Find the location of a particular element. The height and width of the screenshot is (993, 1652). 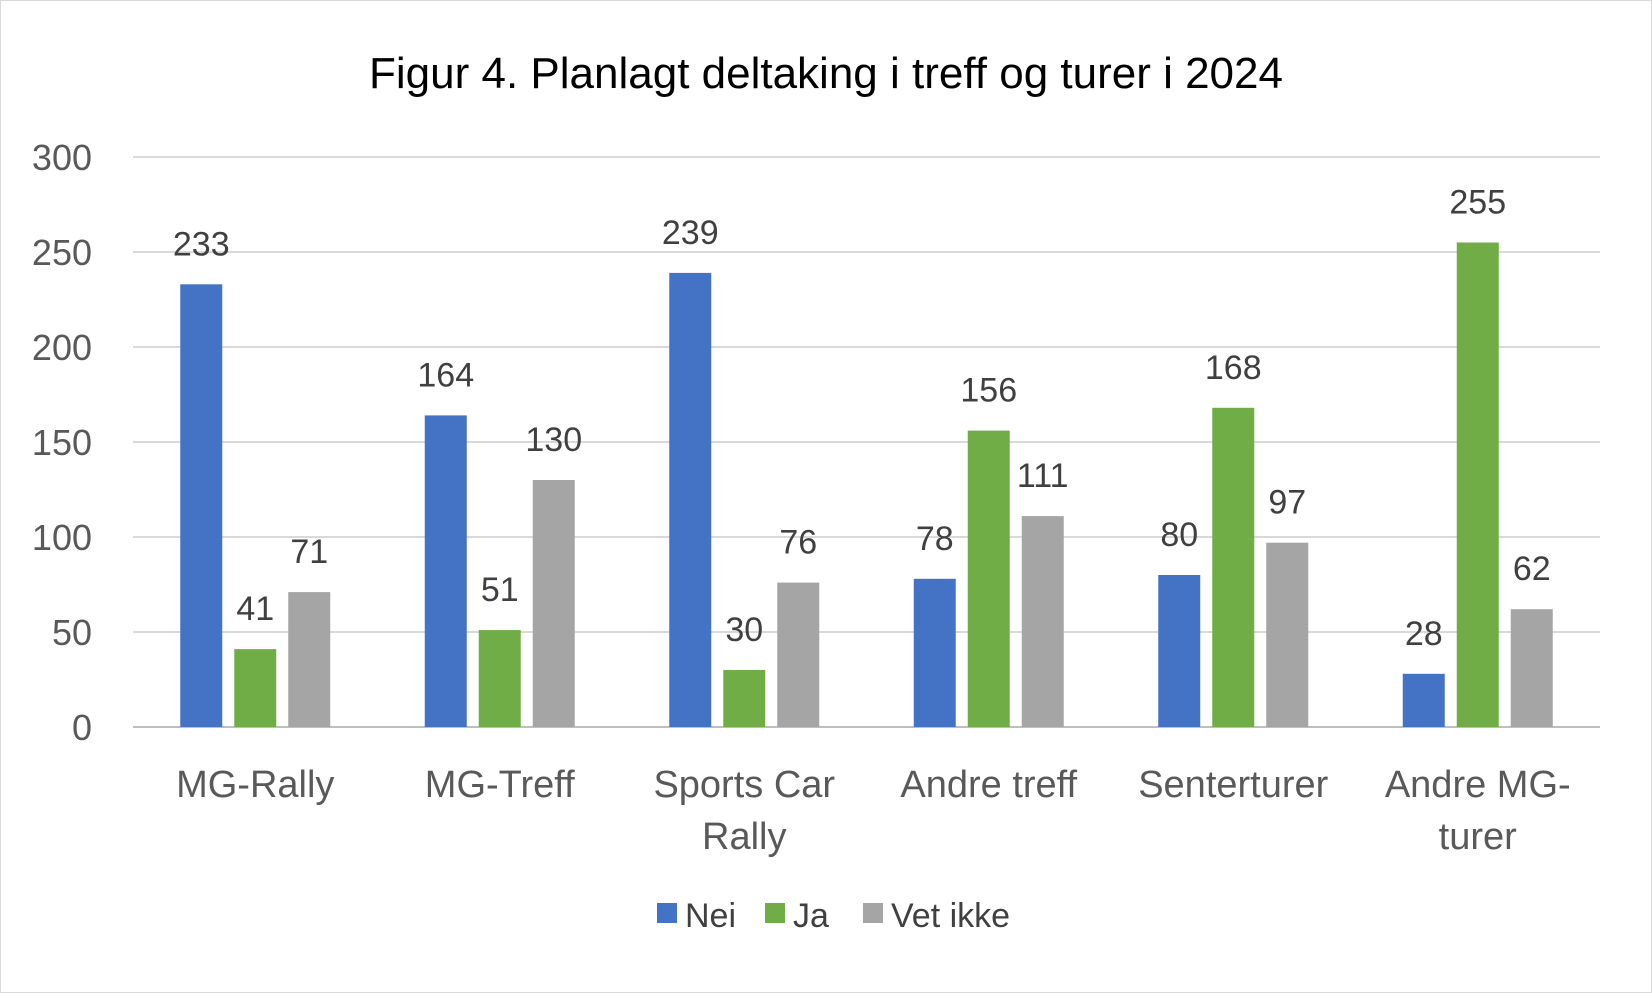

data-label: 156 is located at coordinates (988, 391).